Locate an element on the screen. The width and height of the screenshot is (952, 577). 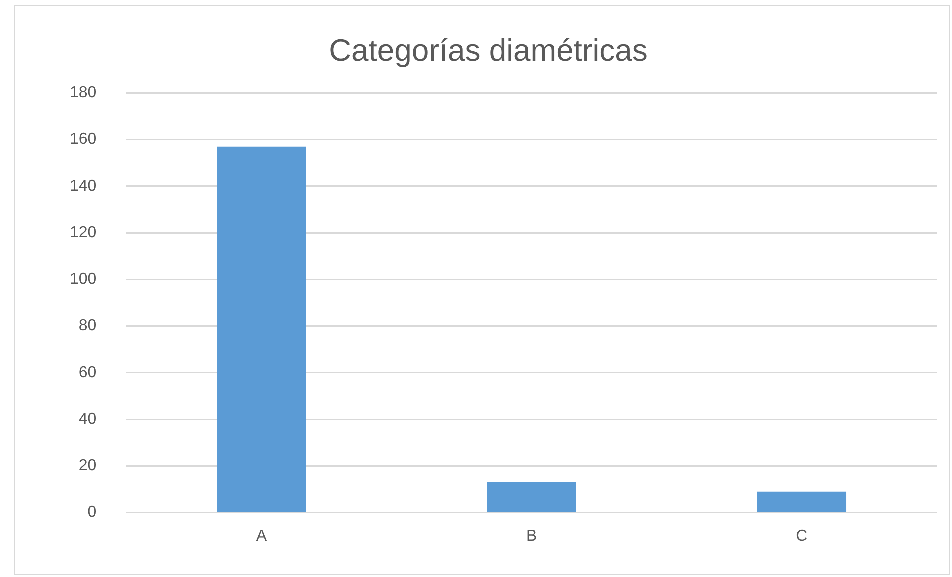
y-tick-label: 180 is located at coordinates (83, 93).